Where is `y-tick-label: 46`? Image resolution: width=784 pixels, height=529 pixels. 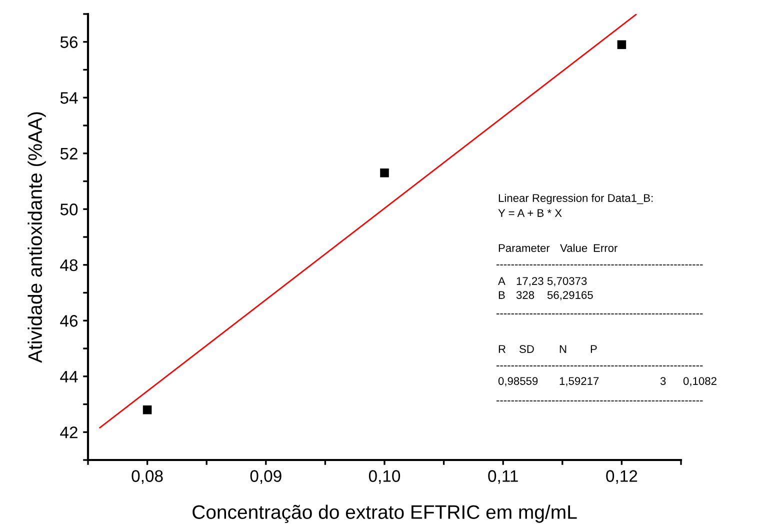 y-tick-label: 46 is located at coordinates (69, 321).